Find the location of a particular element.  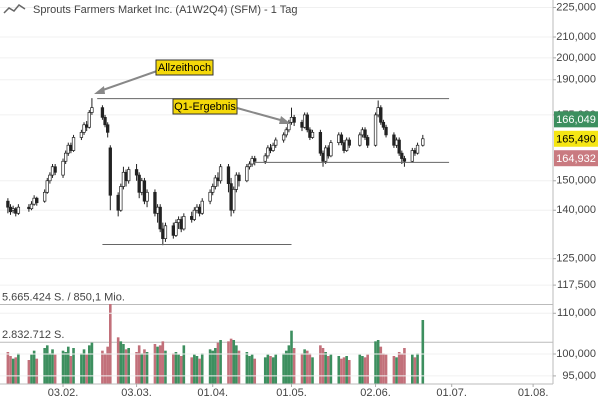

y-tick-label: 150,000 is located at coordinates (576, 181).